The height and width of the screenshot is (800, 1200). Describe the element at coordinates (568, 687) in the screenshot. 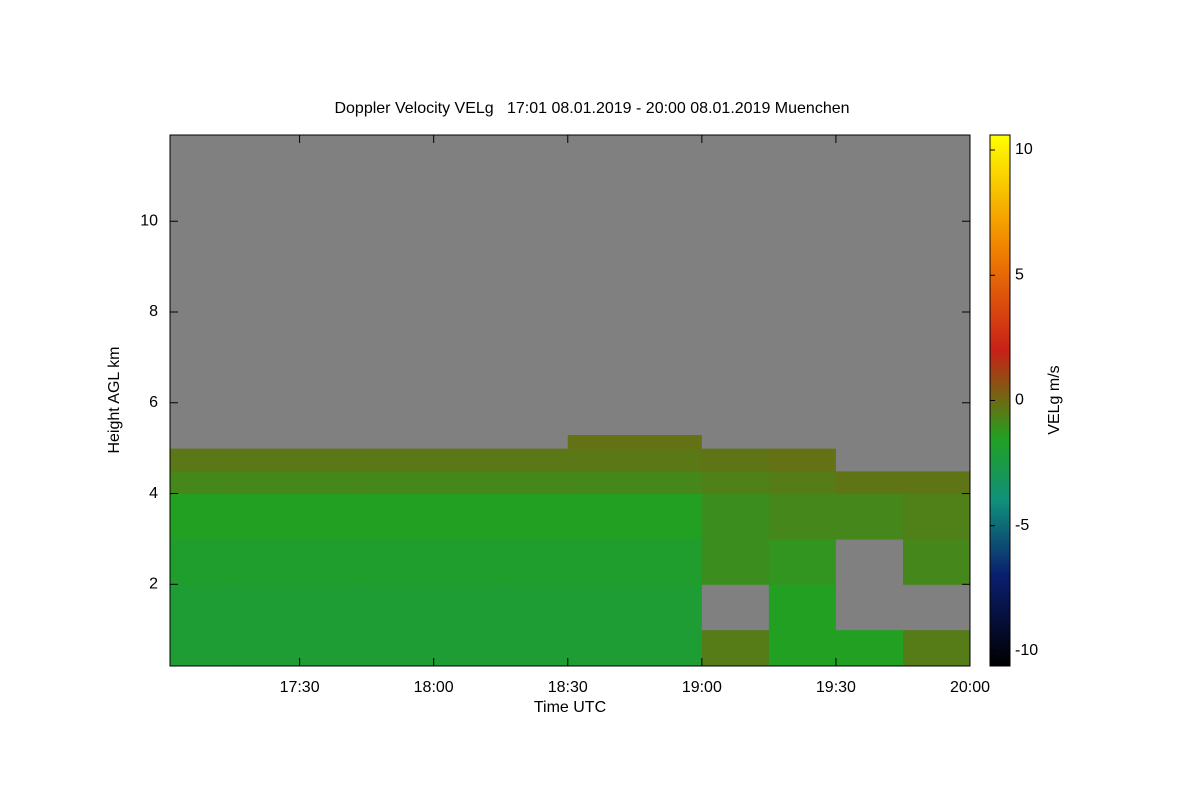

I see `x-tick-label: 18:30` at that location.